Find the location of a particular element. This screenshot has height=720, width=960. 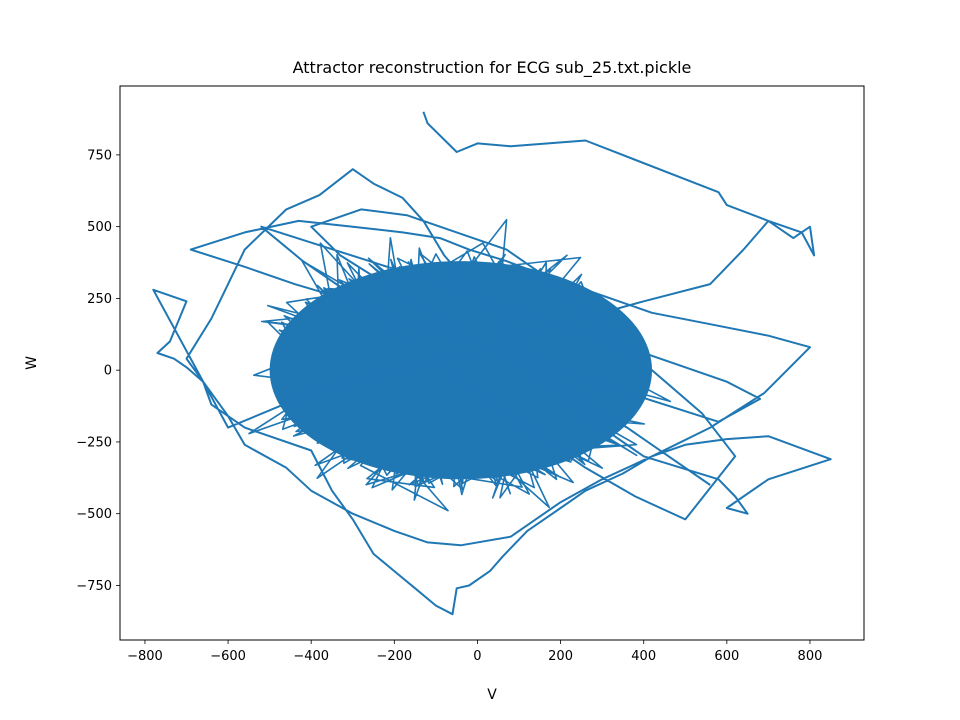

x-tick-label: 200 is located at coordinates (560, 656).